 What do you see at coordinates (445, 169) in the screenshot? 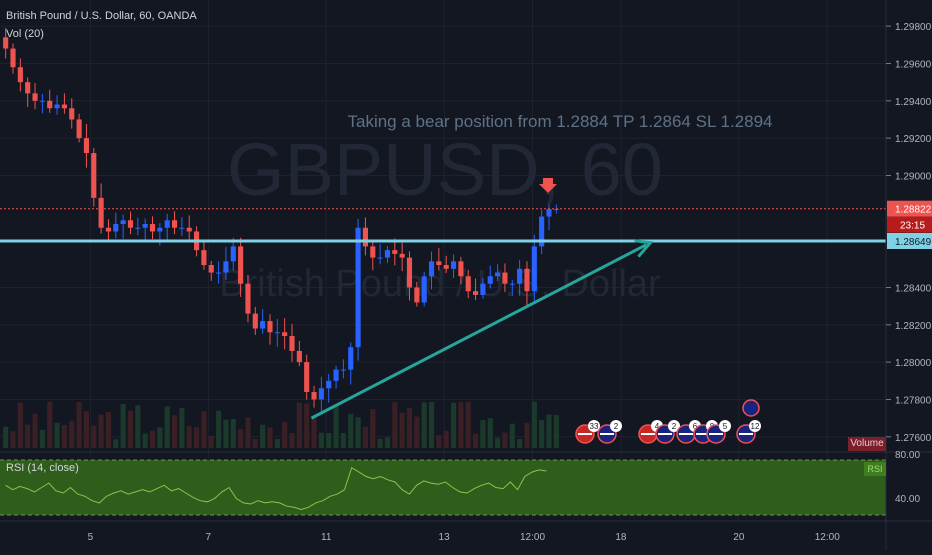
I see `symbol-watermark: GBPUSD, 60` at bounding box center [445, 169].